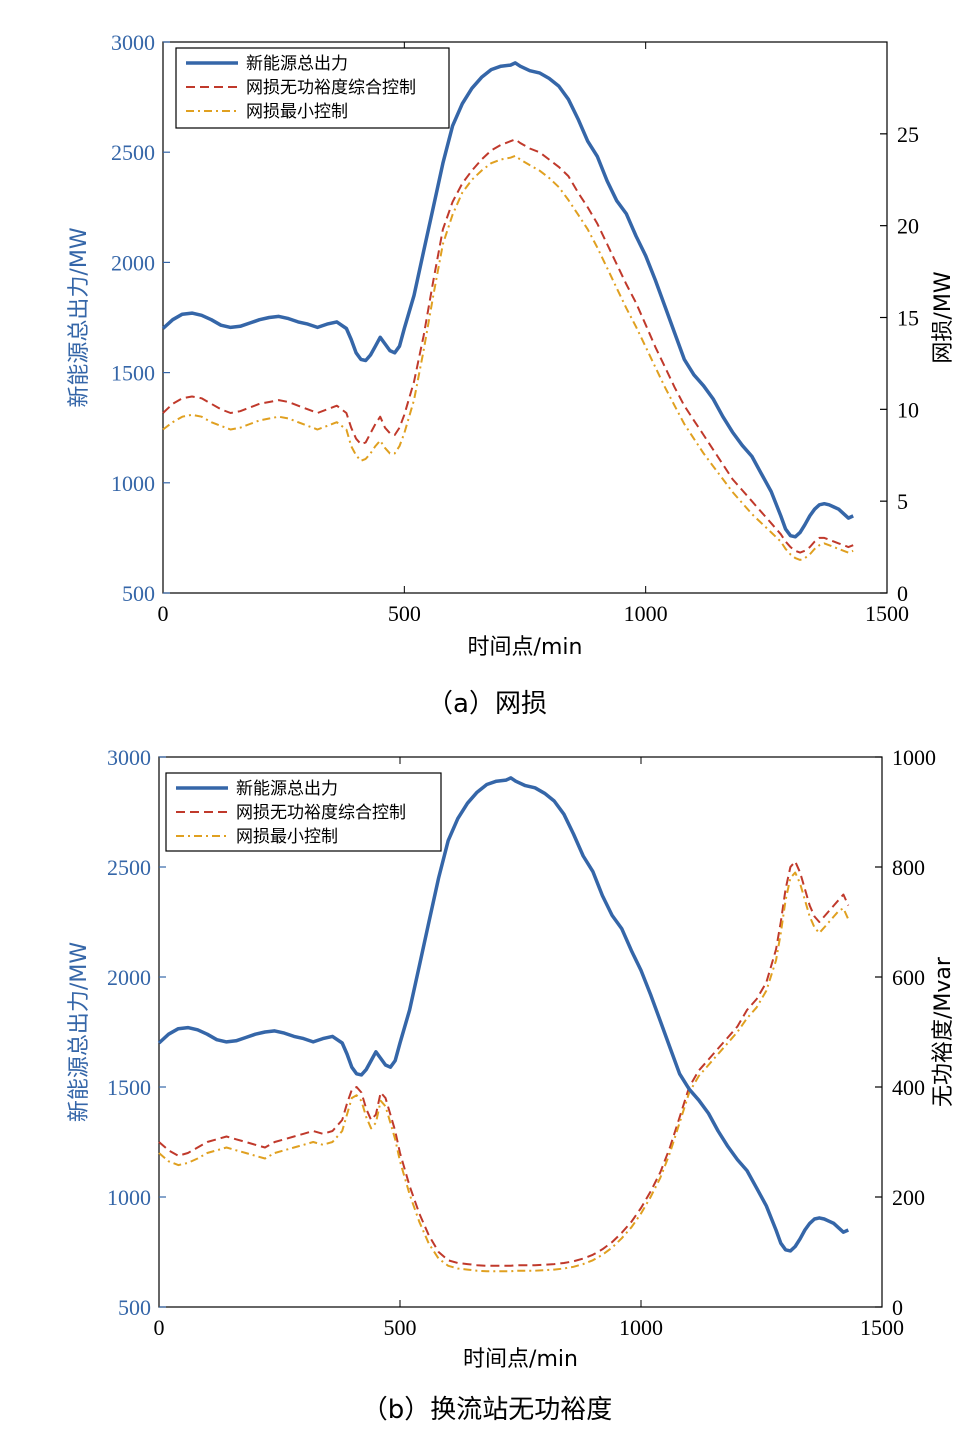 This screenshot has height=1438, width=974. I want to click on y2-tick-label: 15, so click(908, 318).